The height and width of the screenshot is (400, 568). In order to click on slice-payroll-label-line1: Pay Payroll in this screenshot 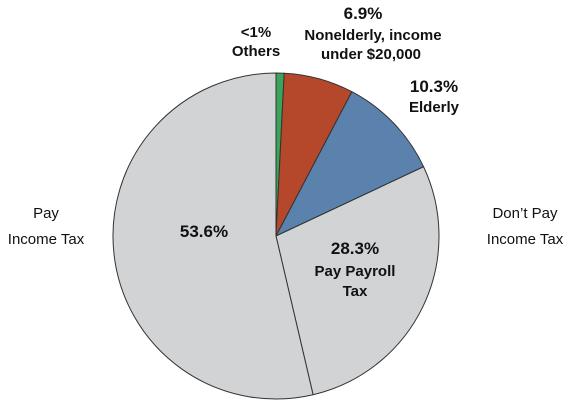, I will do `click(355, 271)`.